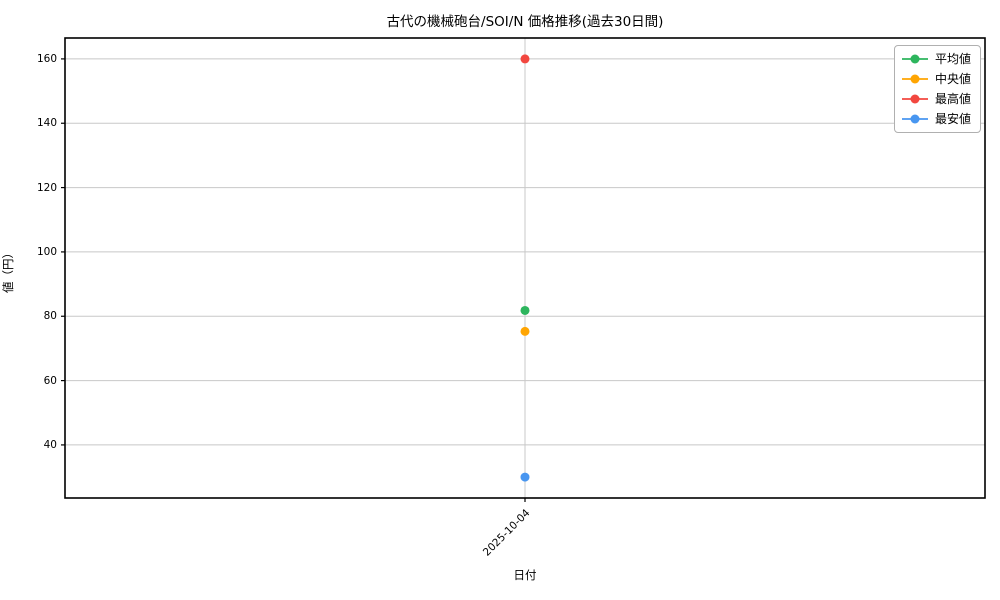 Image resolution: width=1000 pixels, height=600 pixels. I want to click on legend-item-series-3: 最安値, so click(936, 119).